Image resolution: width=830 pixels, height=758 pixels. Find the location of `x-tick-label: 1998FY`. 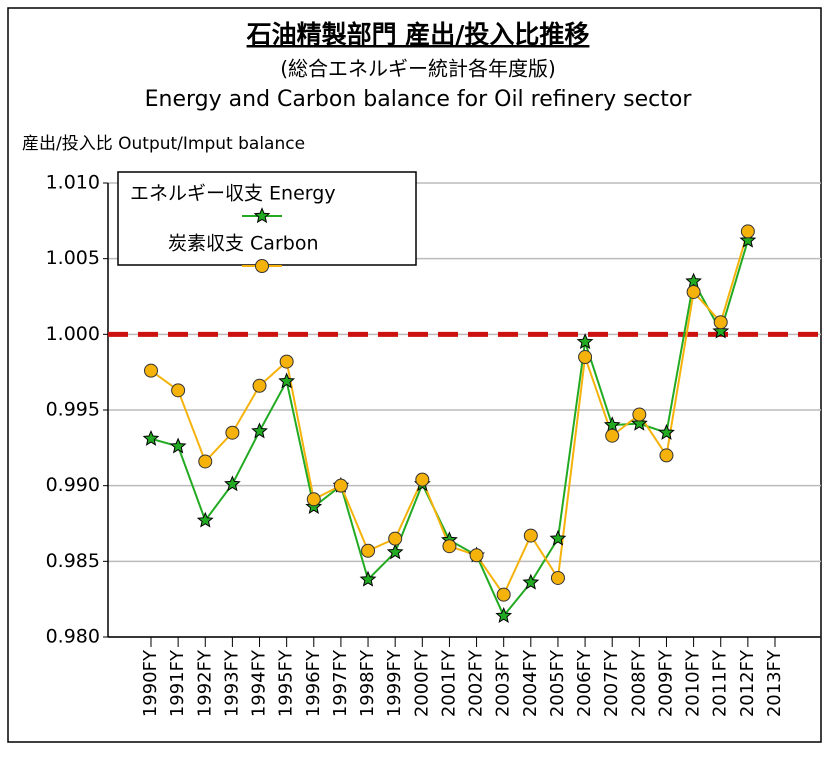

x-tick-label: 1998FY is located at coordinates (367, 683).